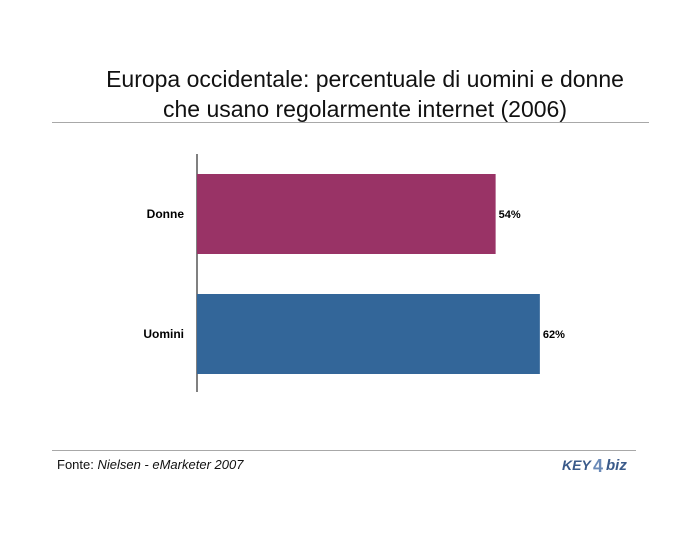 This screenshot has width=700, height=550. I want to click on value-label-uomini: 62%, so click(554, 335).